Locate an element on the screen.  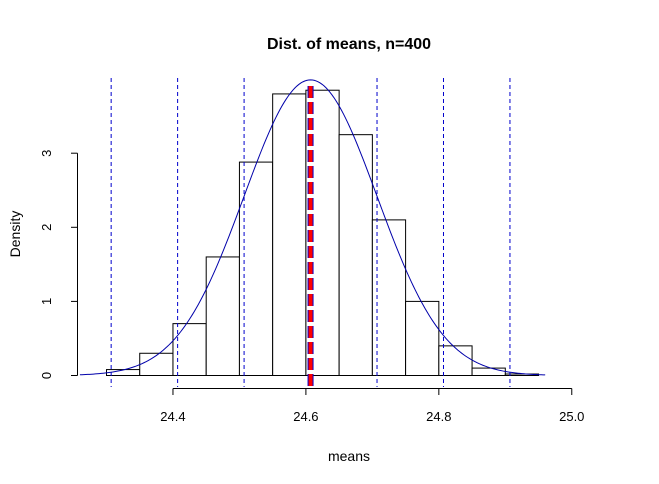
y-tick-label: 3 is located at coordinates (46, 153).